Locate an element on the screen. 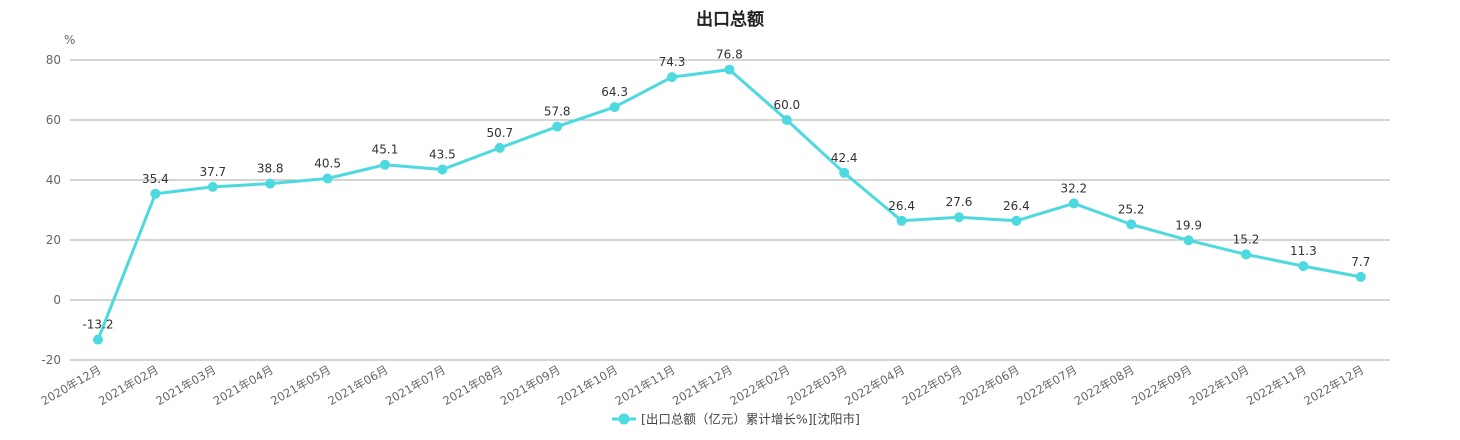  y-tick-label: 20 is located at coordinates (53, 240).